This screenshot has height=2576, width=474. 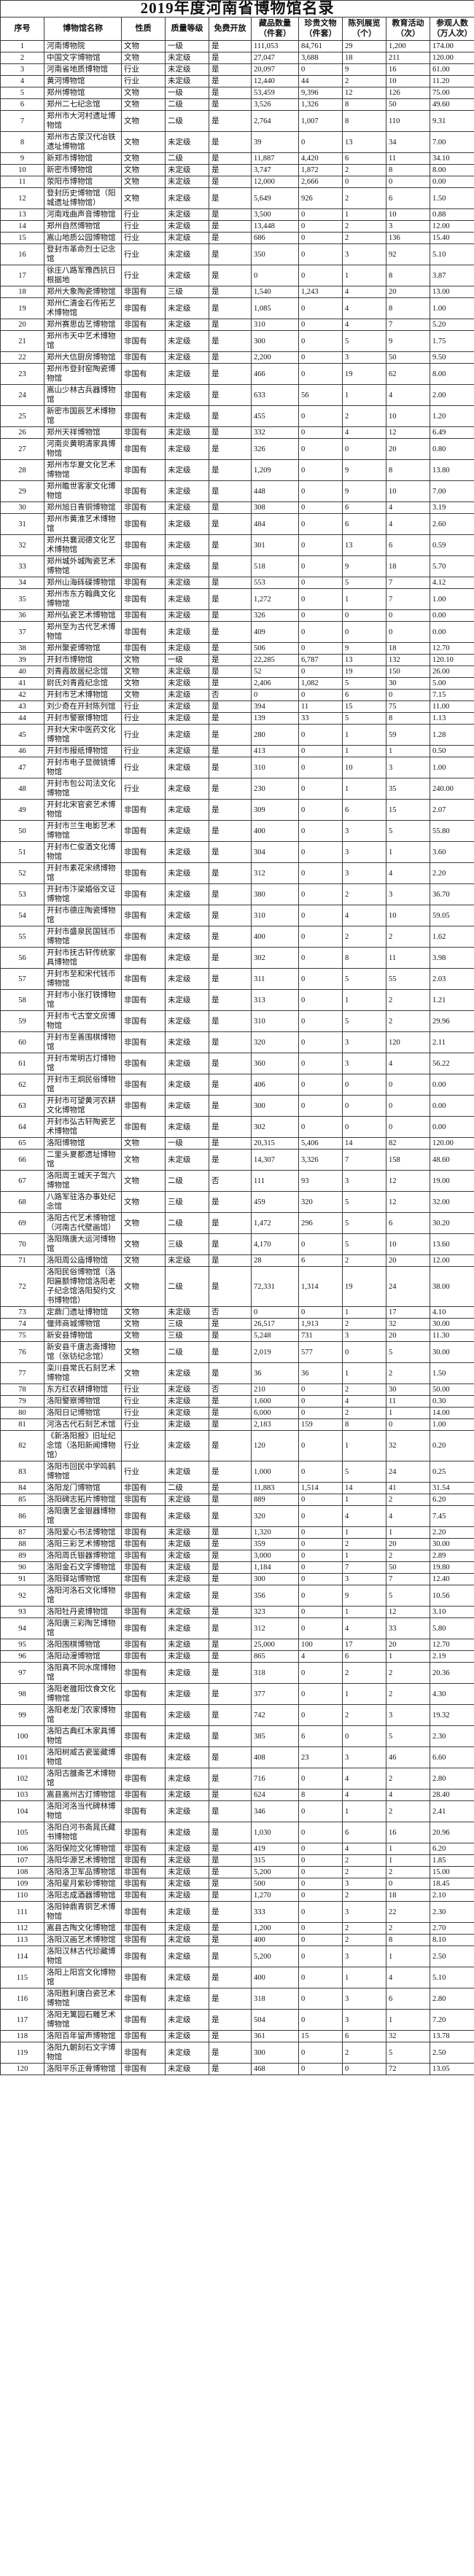 What do you see at coordinates (364, 789) in the screenshot?
I see `cell-exhibitions: 1` at bounding box center [364, 789].